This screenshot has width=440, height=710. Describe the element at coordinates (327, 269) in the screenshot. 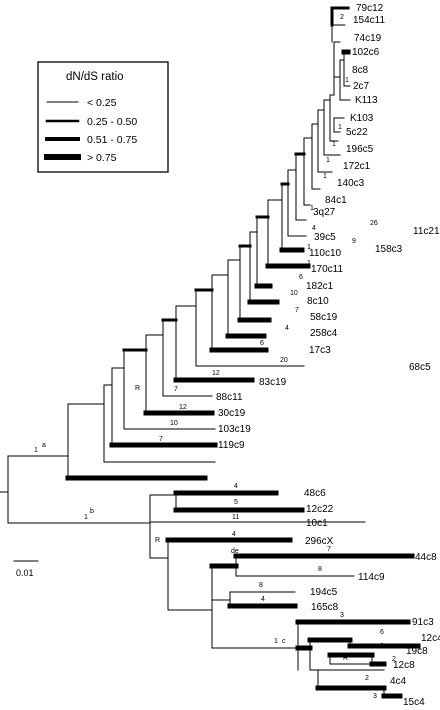

I see `tip-label: 170c11` at that location.